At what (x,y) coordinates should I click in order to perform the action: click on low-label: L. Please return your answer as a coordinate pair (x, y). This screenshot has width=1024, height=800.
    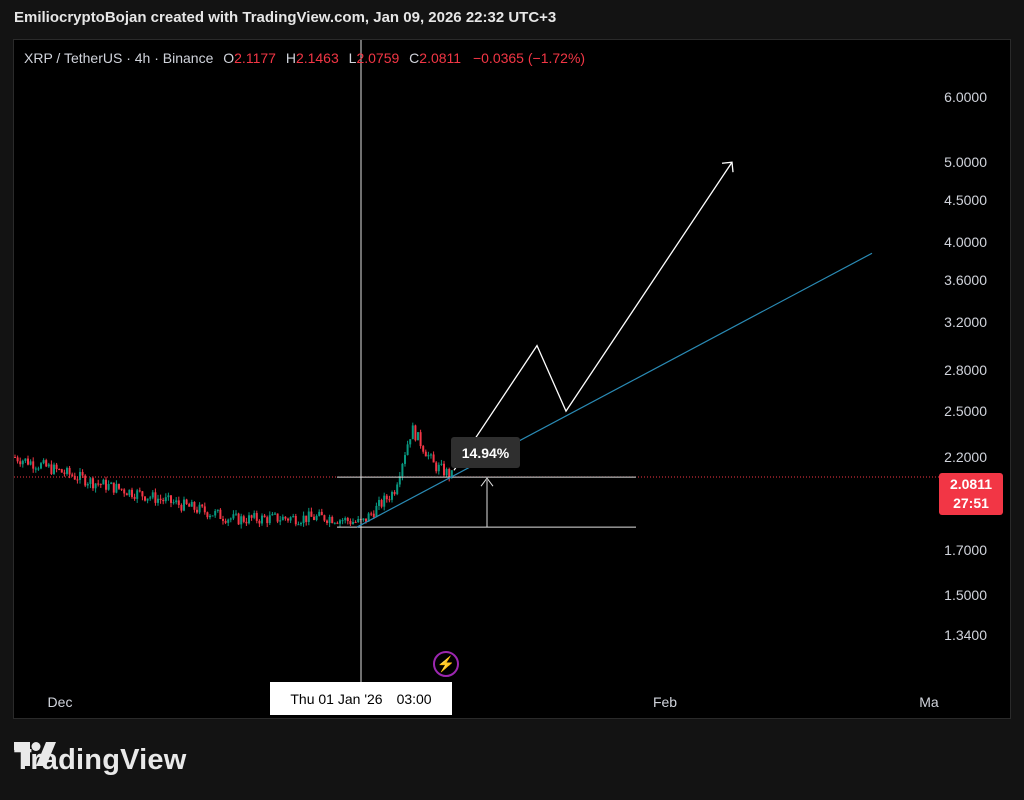
    Looking at the image, I should click on (352, 58).